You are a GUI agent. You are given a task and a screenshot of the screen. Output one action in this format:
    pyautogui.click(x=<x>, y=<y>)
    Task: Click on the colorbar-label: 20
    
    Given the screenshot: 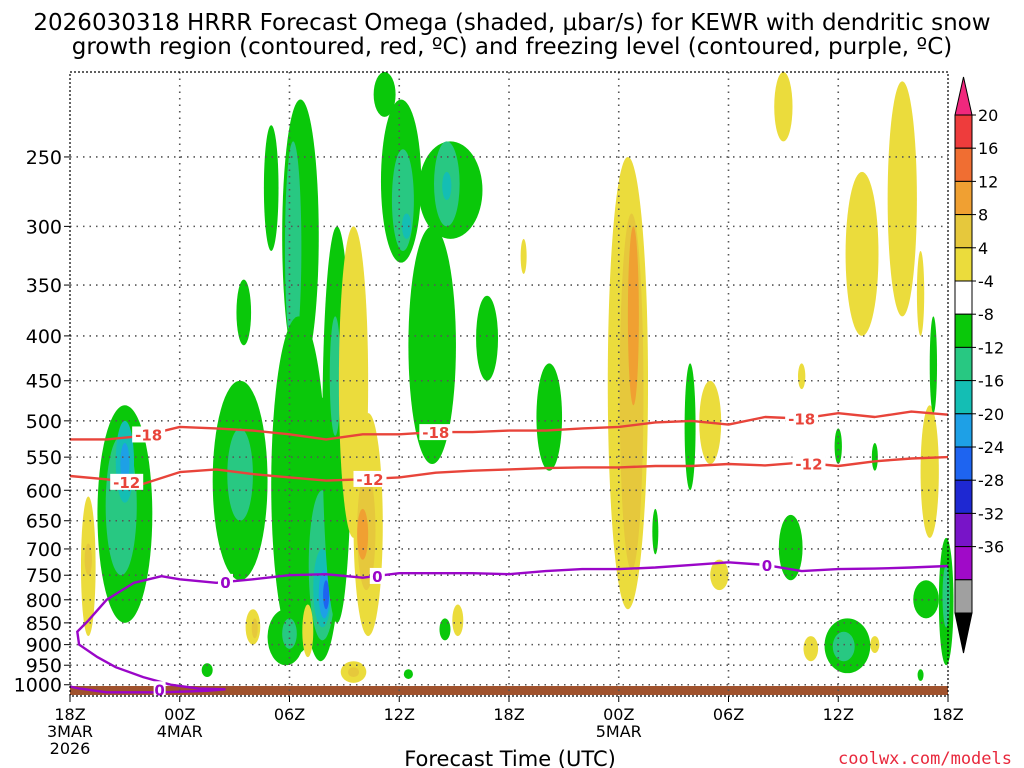 What is the action you would take?
    pyautogui.click(x=988, y=115)
    